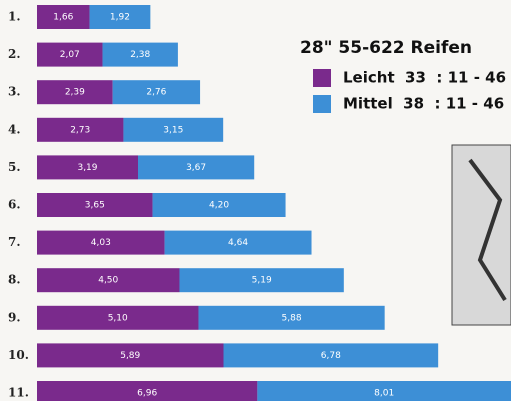  I want to click on value-label: 4,50, so click(108, 281).